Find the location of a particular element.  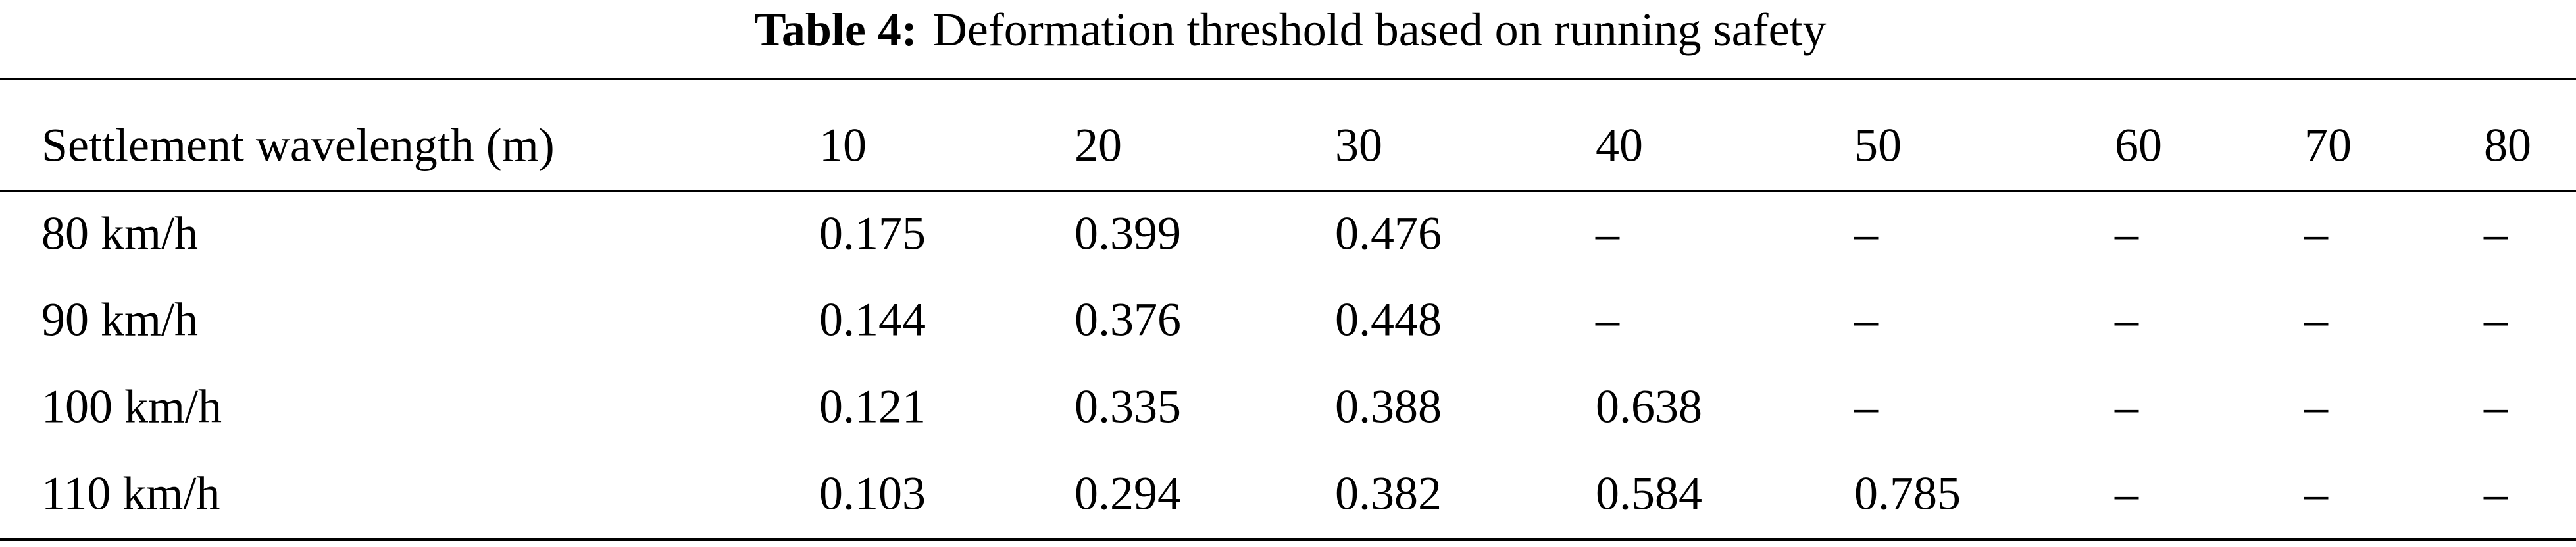

header-cell: 10 is located at coordinates (843, 145).